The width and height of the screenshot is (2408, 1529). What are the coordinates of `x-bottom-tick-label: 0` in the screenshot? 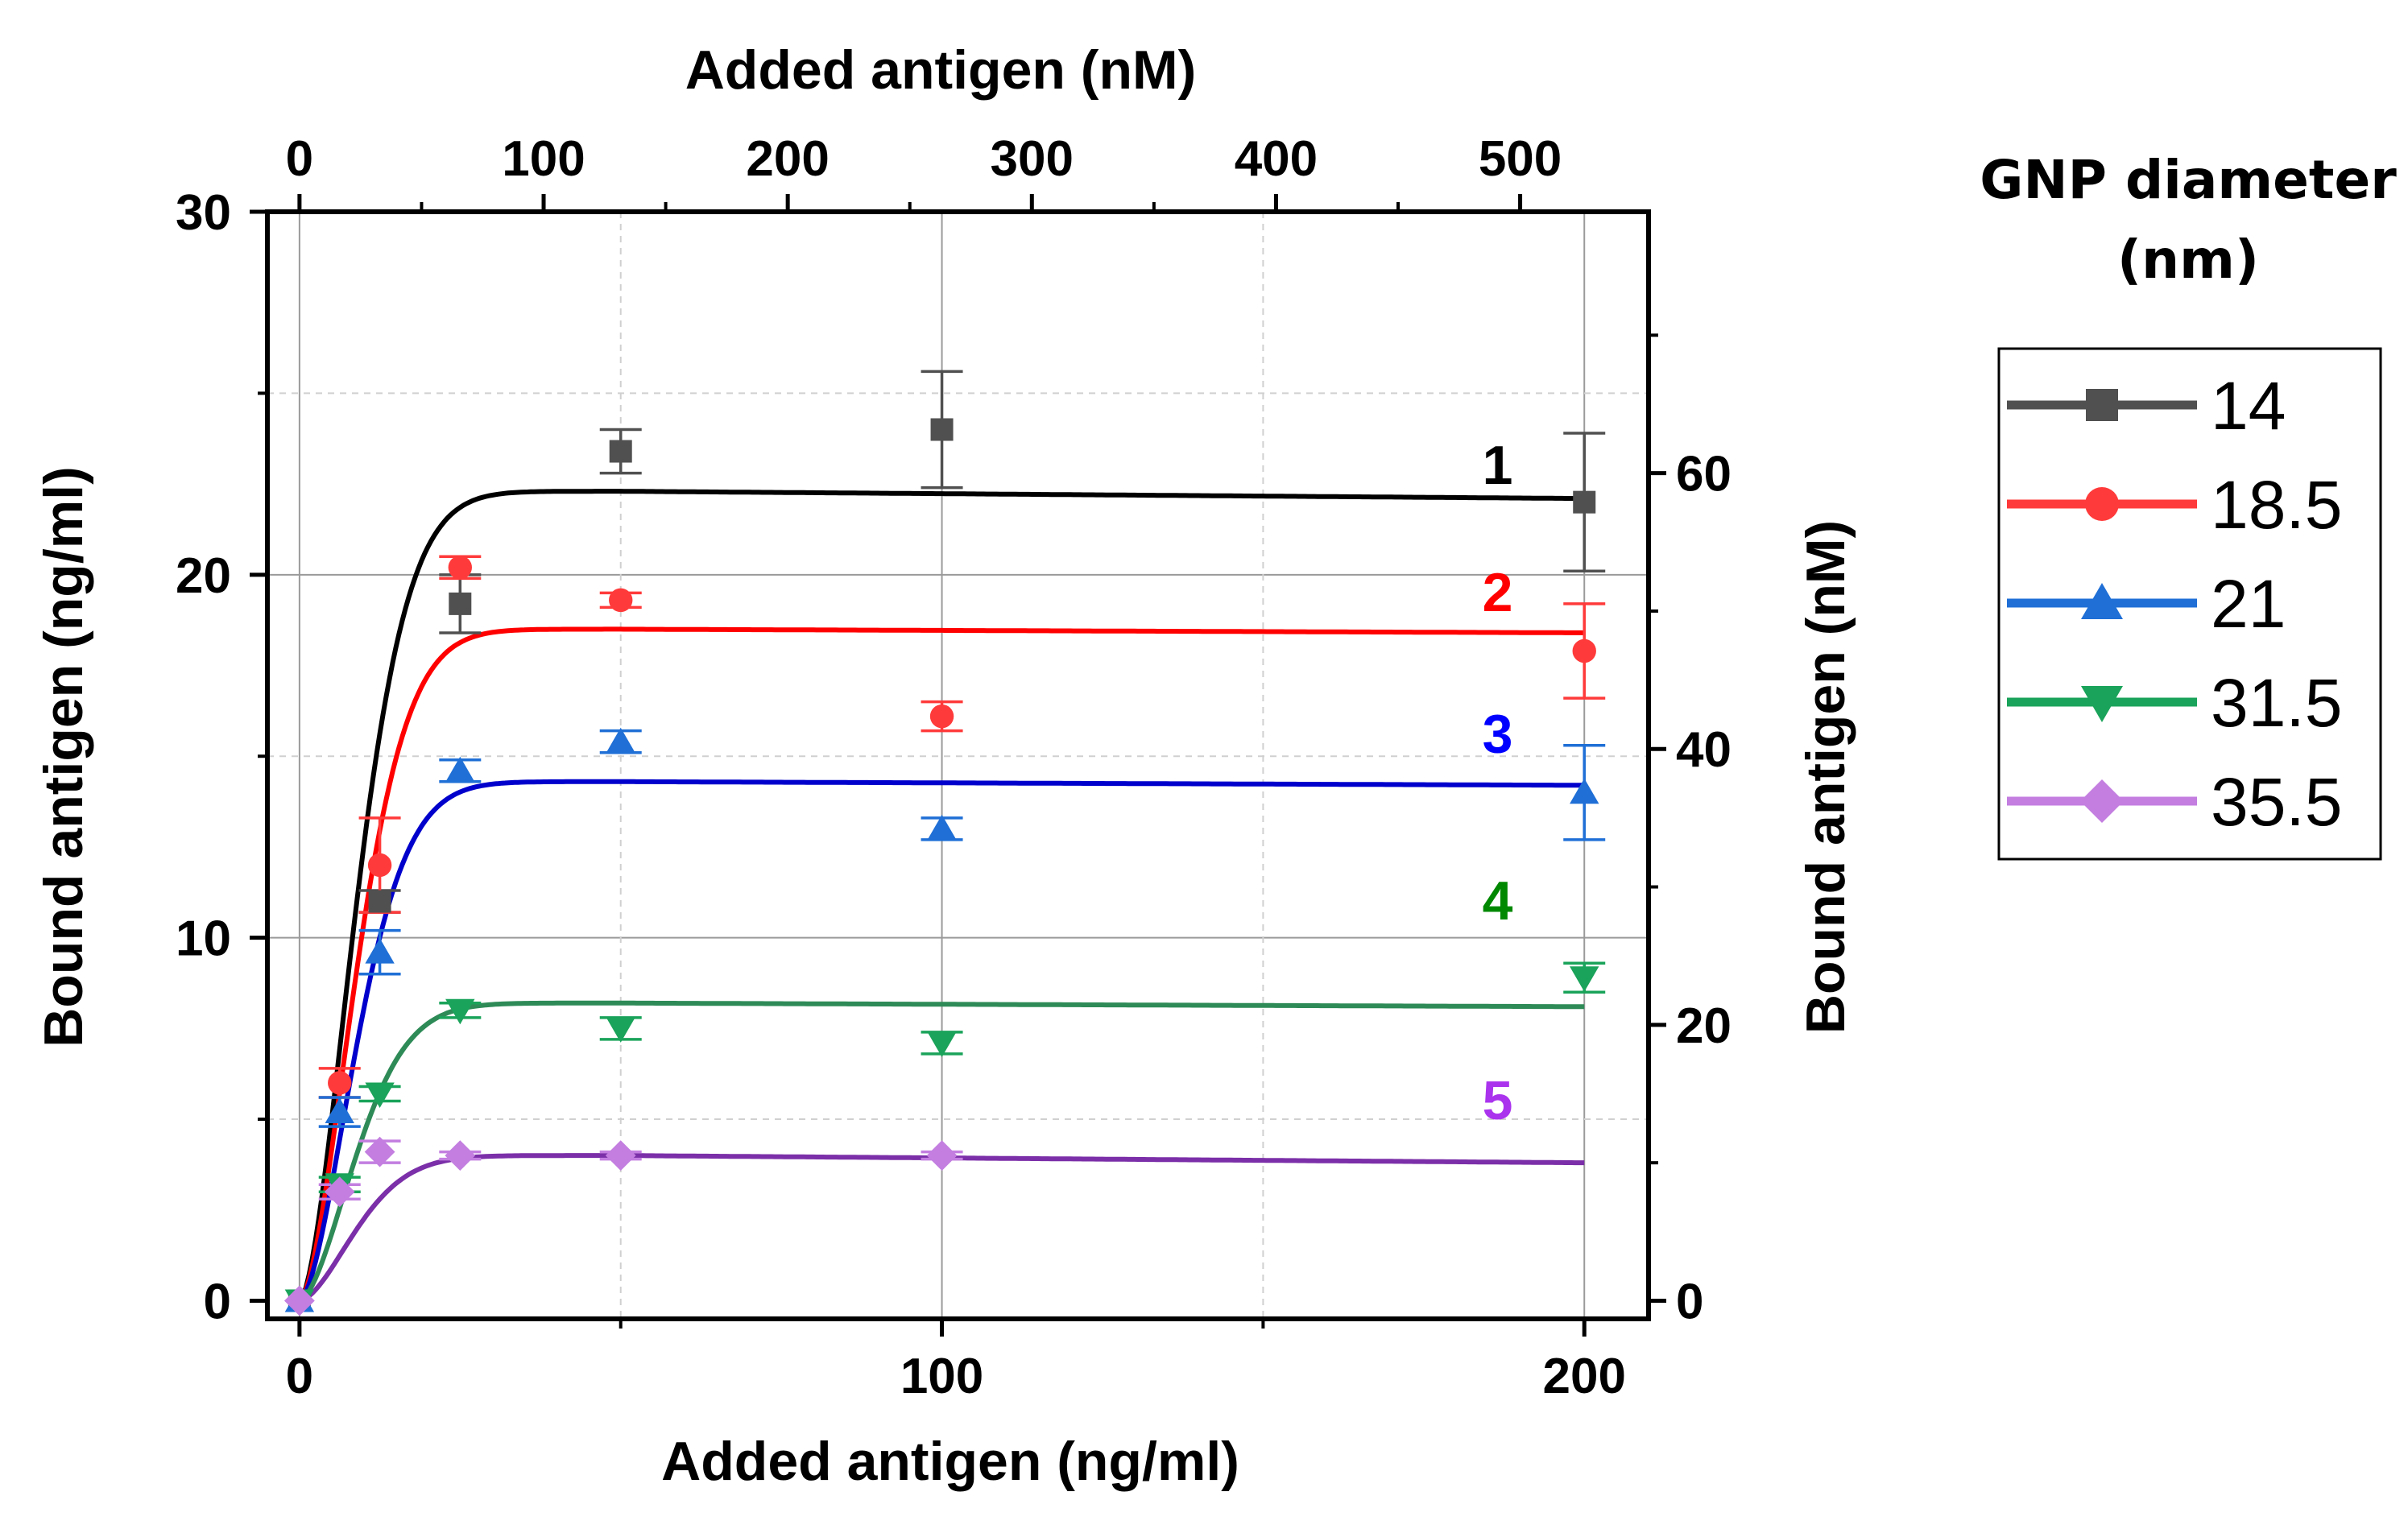 It's located at (299, 1377).